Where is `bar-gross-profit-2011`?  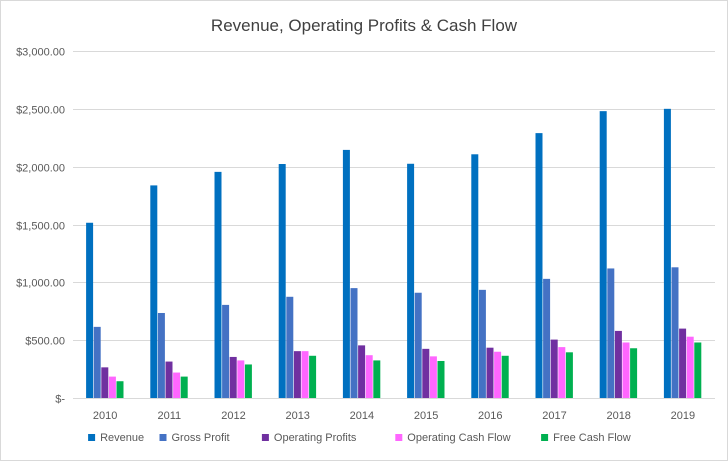
bar-gross-profit-2011 is located at coordinates (161, 355).